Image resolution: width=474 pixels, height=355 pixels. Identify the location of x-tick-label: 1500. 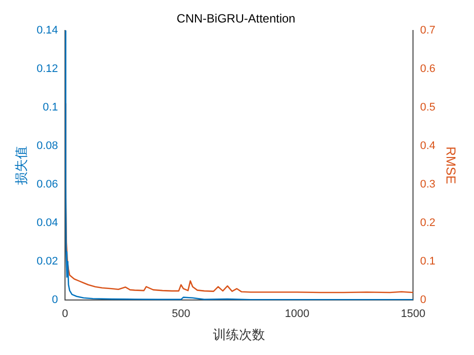
(413, 314).